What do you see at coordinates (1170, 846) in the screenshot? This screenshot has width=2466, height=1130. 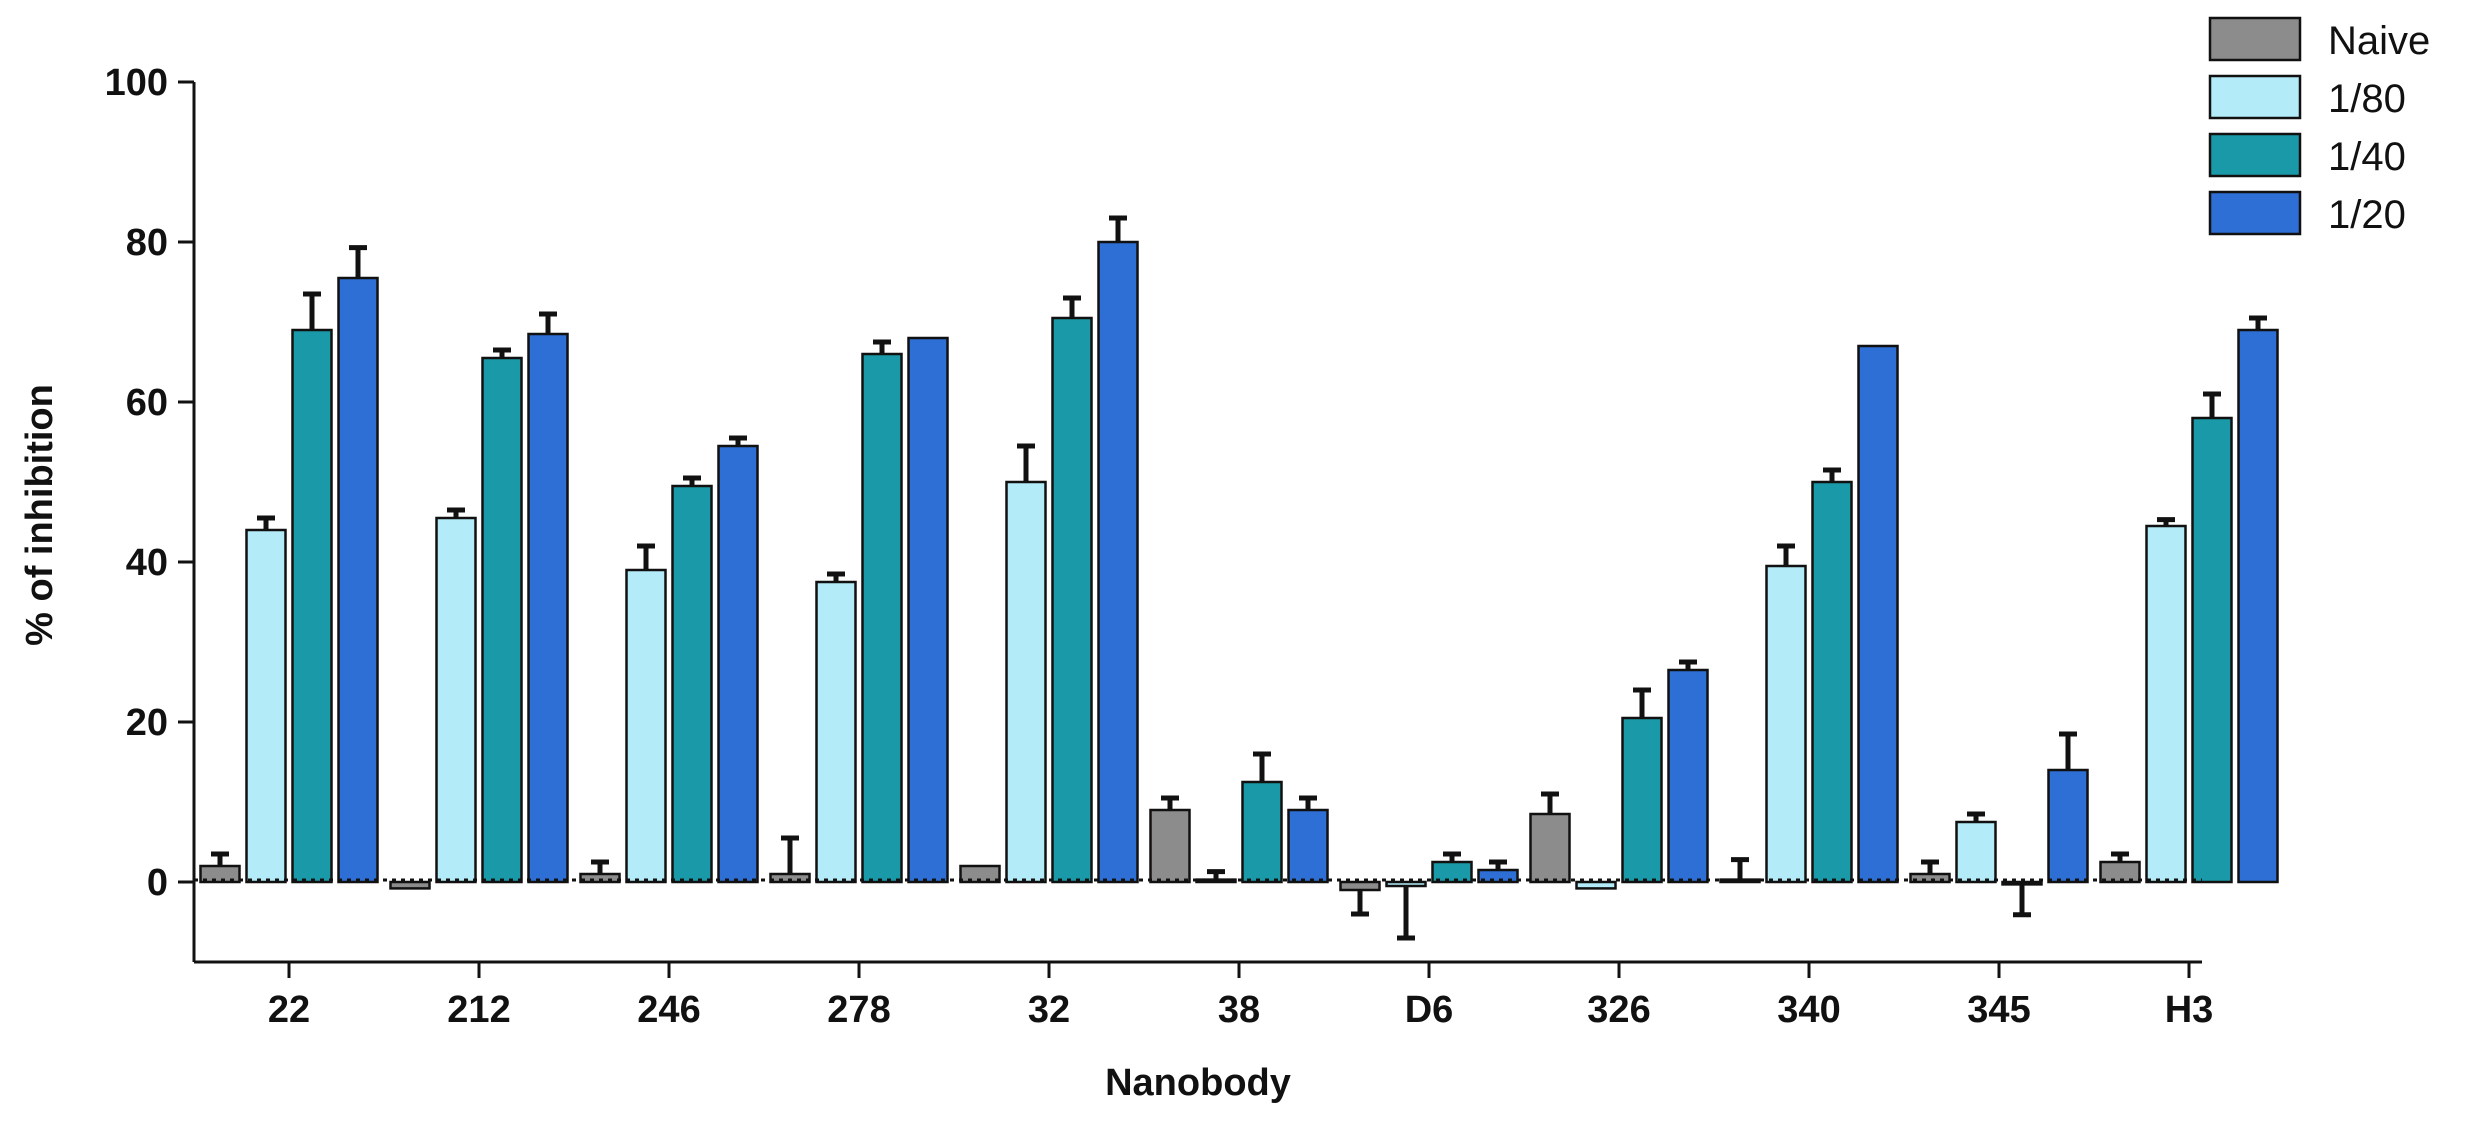 I see `bar-38-naive` at bounding box center [1170, 846].